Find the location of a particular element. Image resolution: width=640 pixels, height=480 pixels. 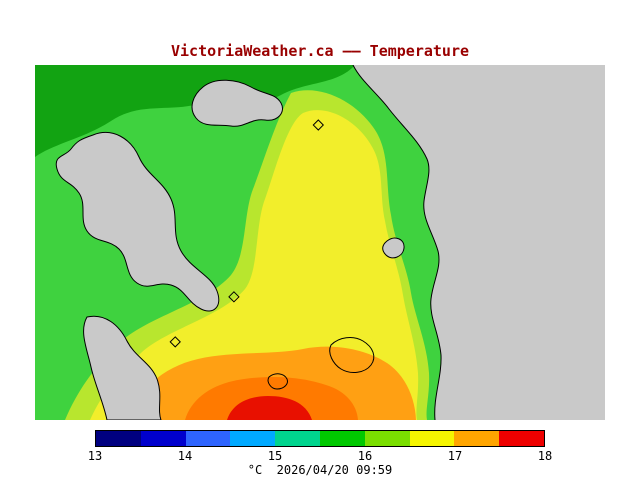

legend-tick-label: 13 is located at coordinates (95, 456).